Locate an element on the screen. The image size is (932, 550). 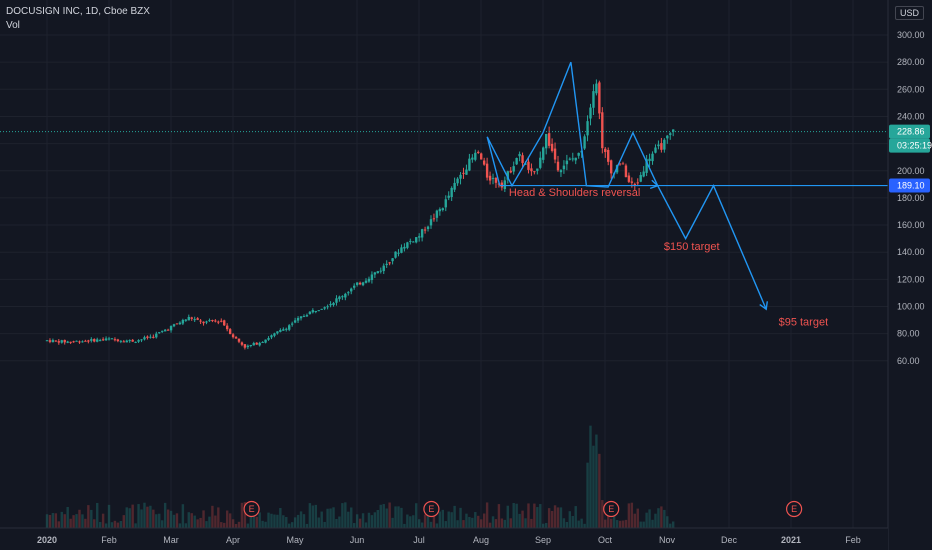
currency-button: USD is located at coordinates (909, 13).